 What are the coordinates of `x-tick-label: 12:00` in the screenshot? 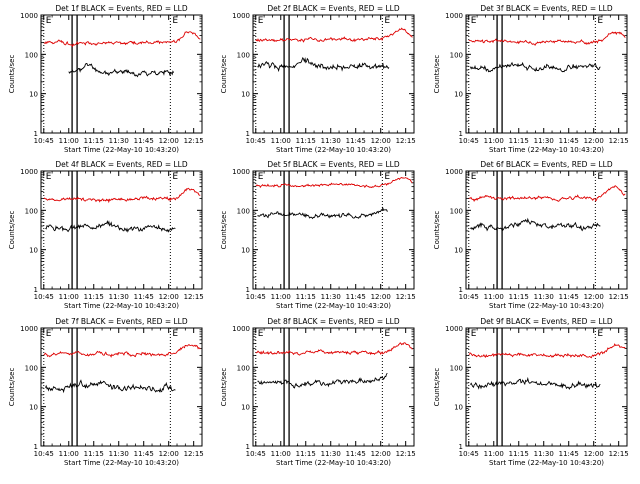 It's located at (594, 297).